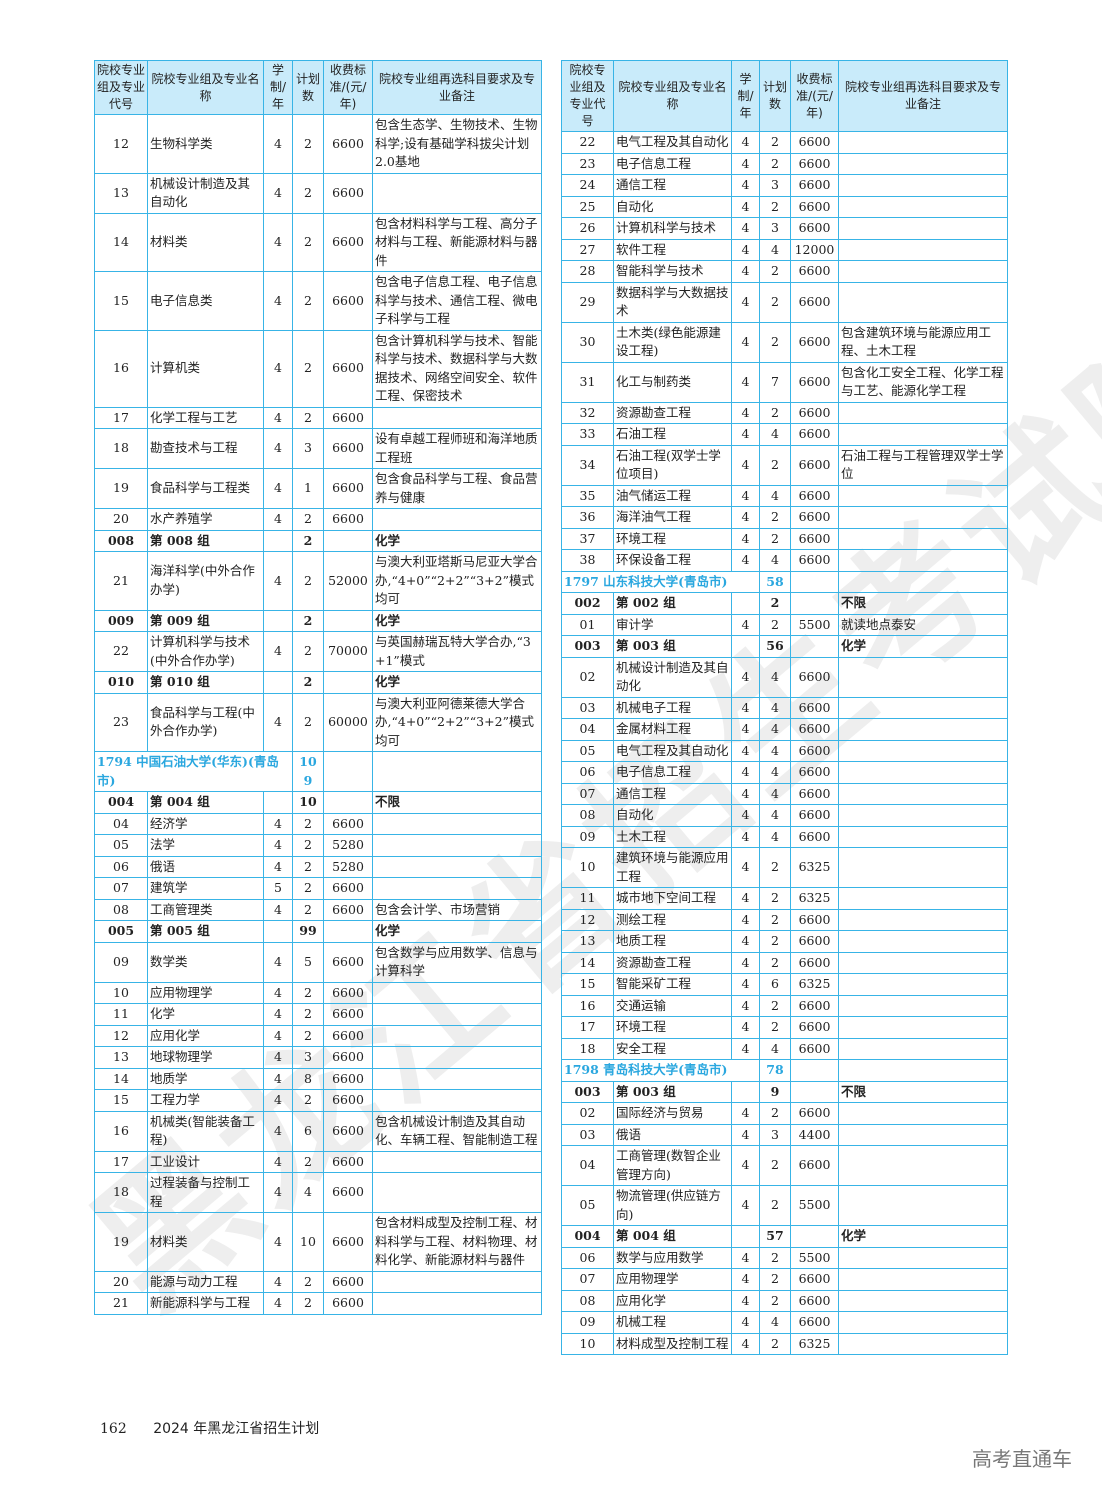 This screenshot has height=1496, width=1102. What do you see at coordinates (318, 888) in the screenshot?
I see `table-row: 07 建筑学 5 2 6600` at bounding box center [318, 888].